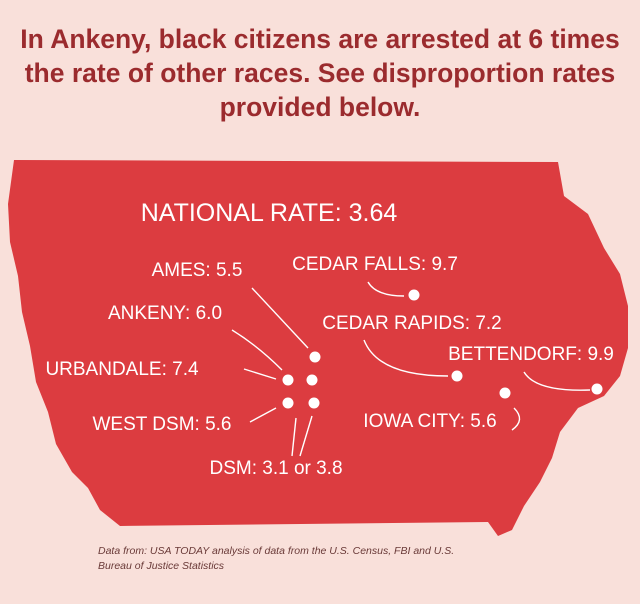 This screenshot has width=640, height=604. Describe the element at coordinates (557, 381) in the screenshot. I see `arrow-bettendorf` at that location.